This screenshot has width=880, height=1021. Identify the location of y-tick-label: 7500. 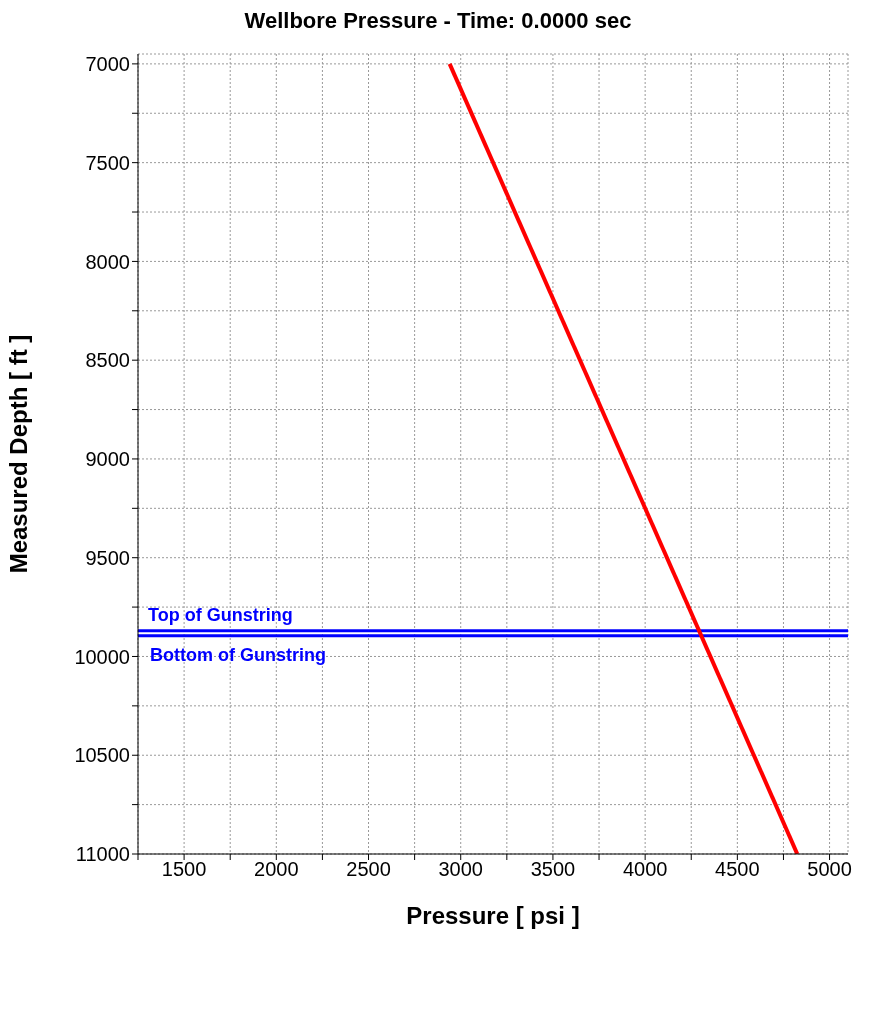
(107, 162).